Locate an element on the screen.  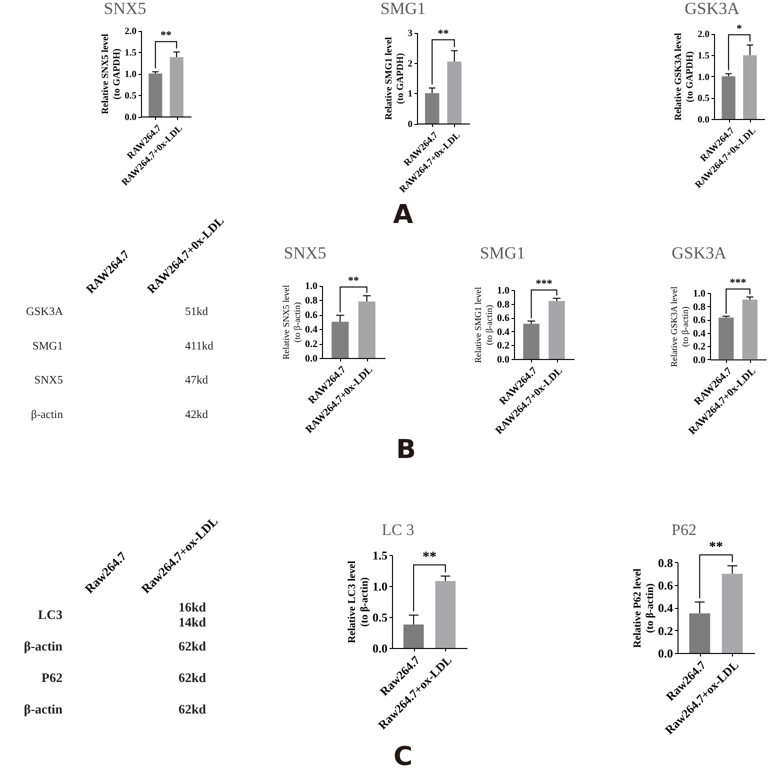
category-label: 16kd is located at coordinates (192, 607).